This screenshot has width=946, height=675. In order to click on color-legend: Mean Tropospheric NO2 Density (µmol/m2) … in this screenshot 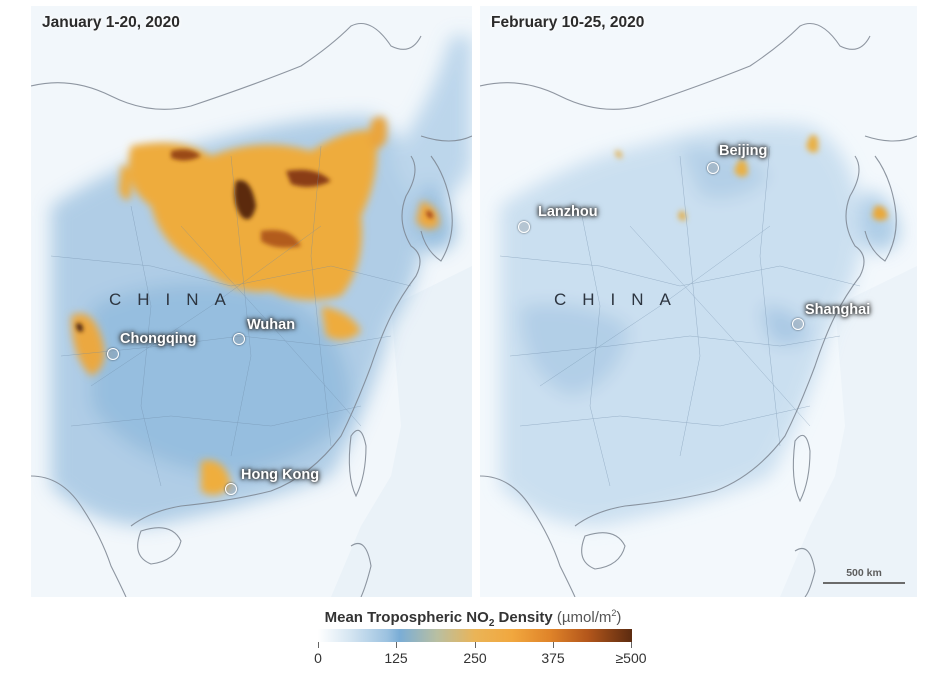, I will do `click(473, 637)`.